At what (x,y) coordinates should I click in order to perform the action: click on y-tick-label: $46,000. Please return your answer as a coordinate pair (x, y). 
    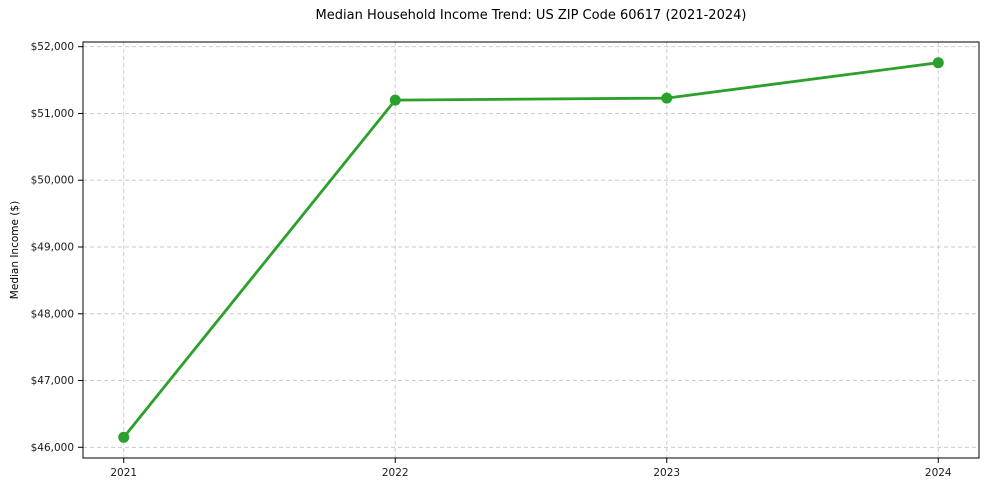
    Looking at the image, I should click on (52, 448).